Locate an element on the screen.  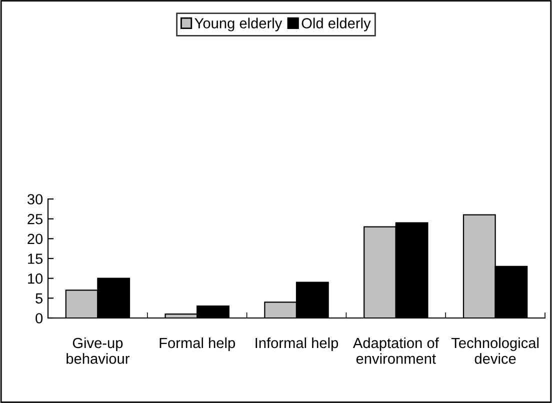
y-tick-label: 30 is located at coordinates (35, 199).